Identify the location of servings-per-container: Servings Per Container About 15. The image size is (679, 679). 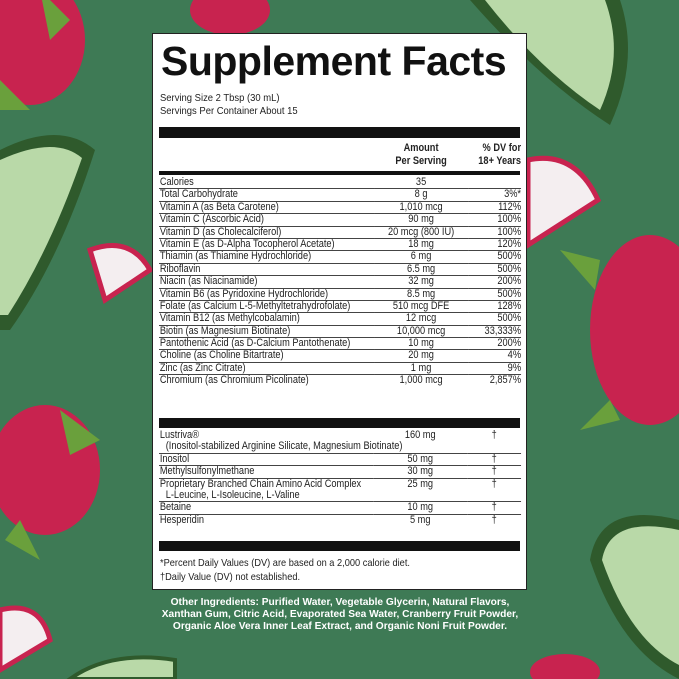
(229, 111).